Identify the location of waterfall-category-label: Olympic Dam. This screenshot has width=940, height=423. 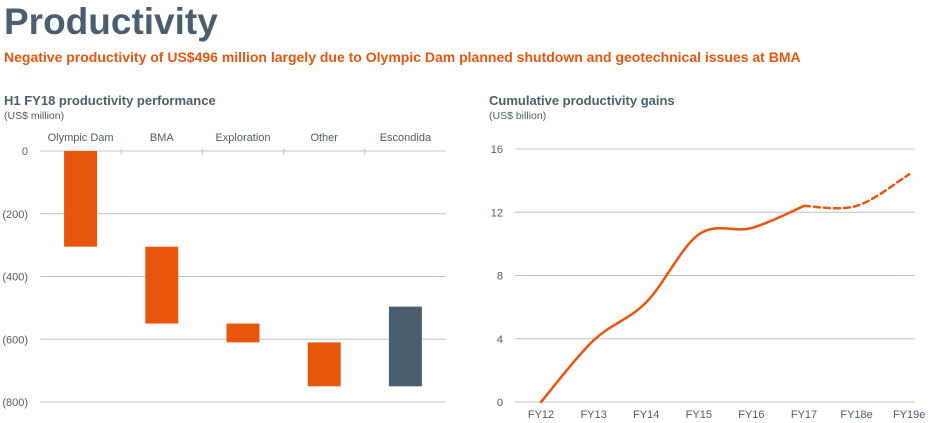
(81, 138).